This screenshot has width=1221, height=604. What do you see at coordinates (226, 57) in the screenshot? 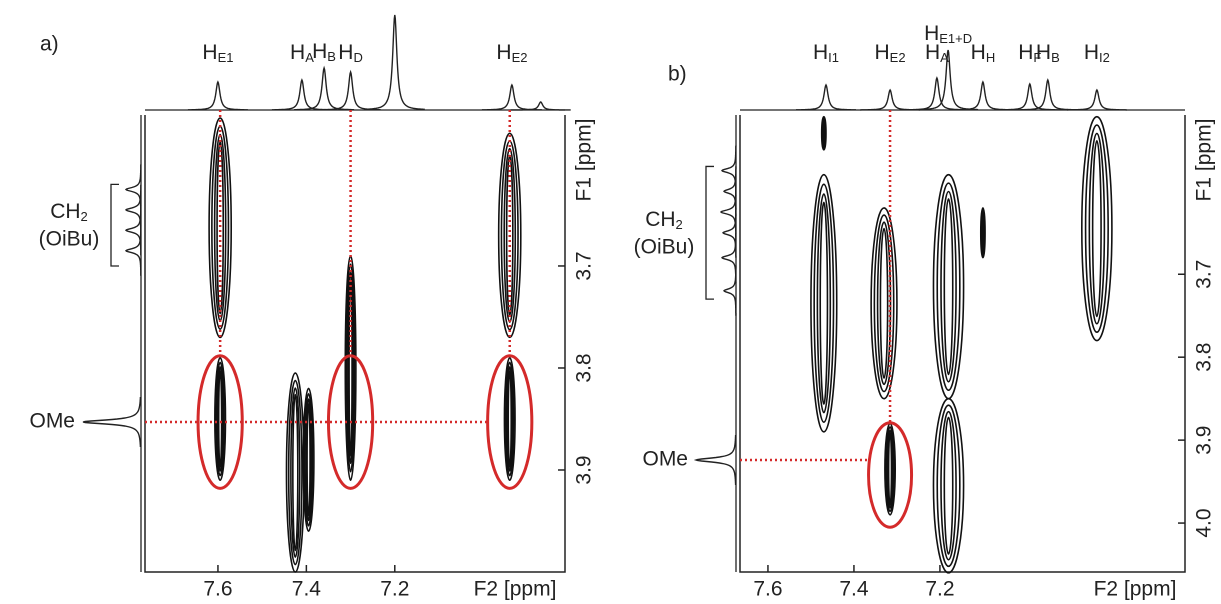
I see `peak-label-sub: E1` at bounding box center [226, 57].